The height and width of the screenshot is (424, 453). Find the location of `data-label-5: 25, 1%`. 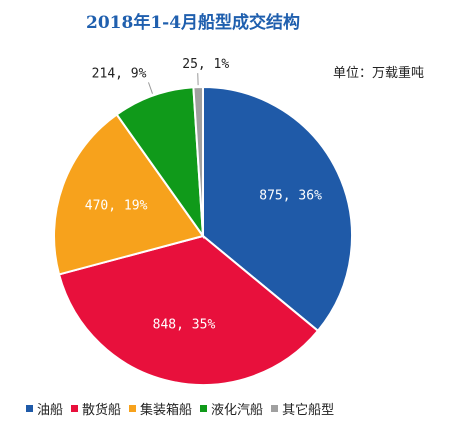

data-label-5: 25, 1% is located at coordinates (205, 64).